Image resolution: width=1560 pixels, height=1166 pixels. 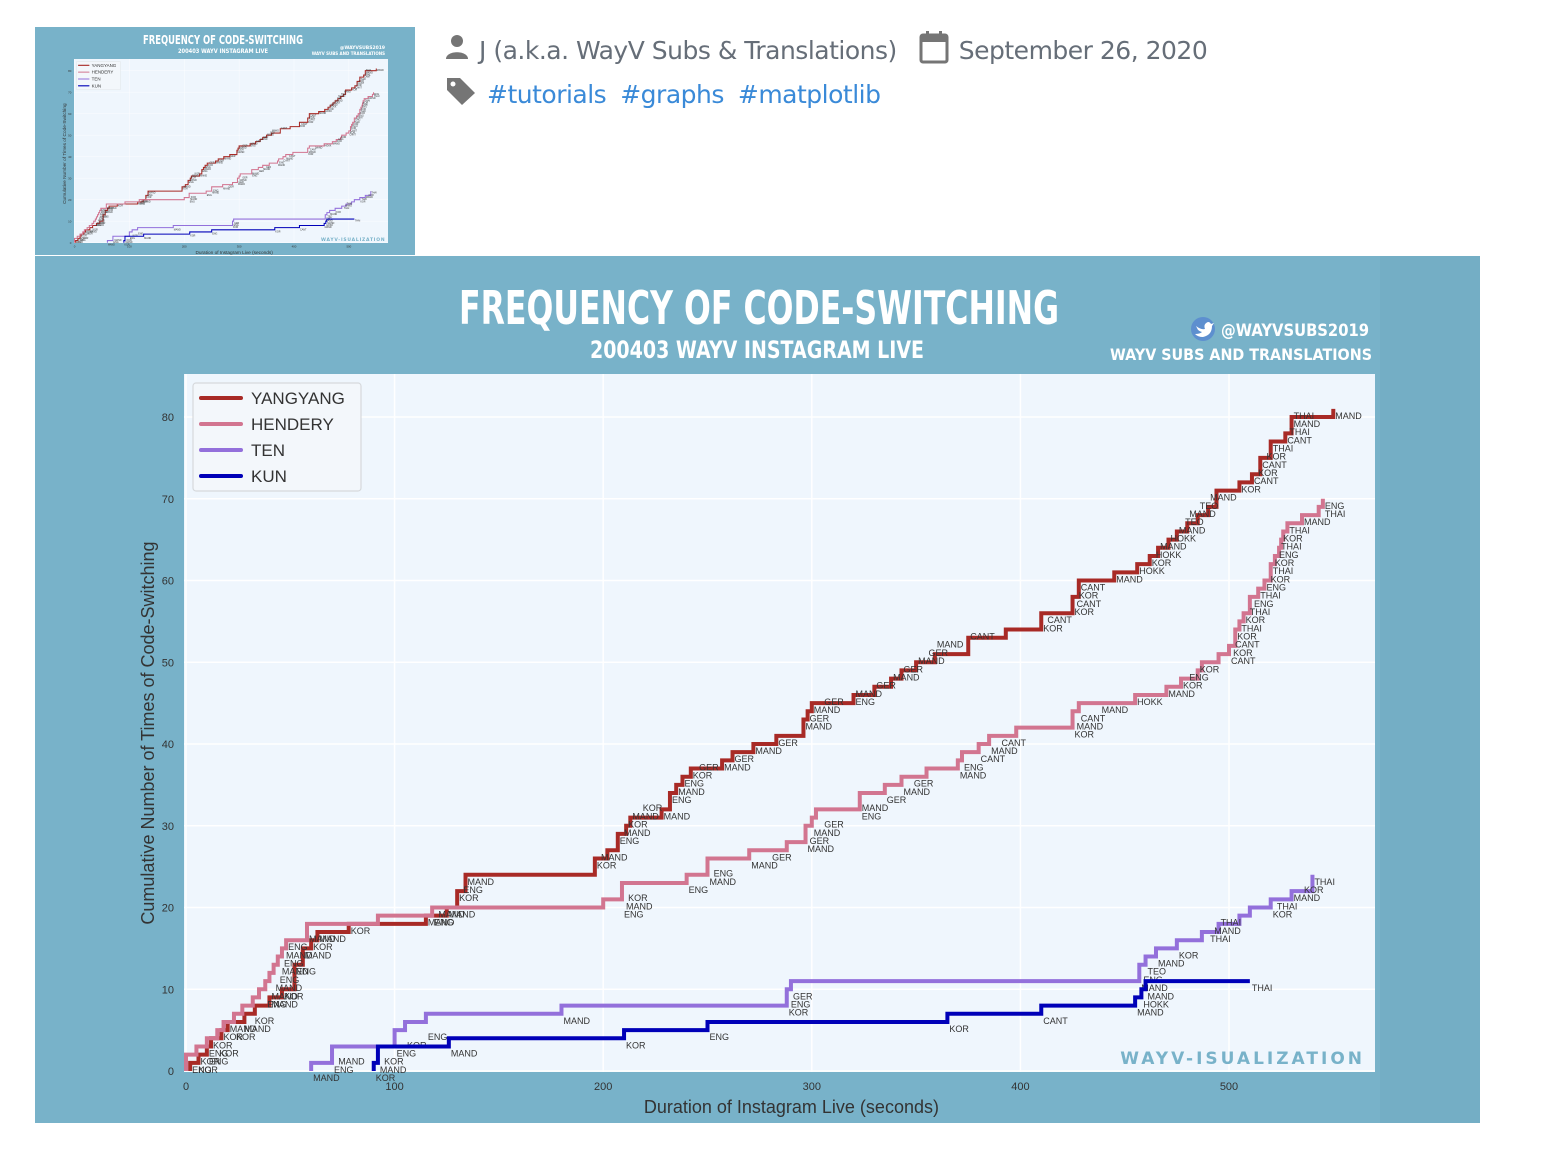 I want to click on tag-matplotlib: #matplotlib, so click(x=809, y=94).